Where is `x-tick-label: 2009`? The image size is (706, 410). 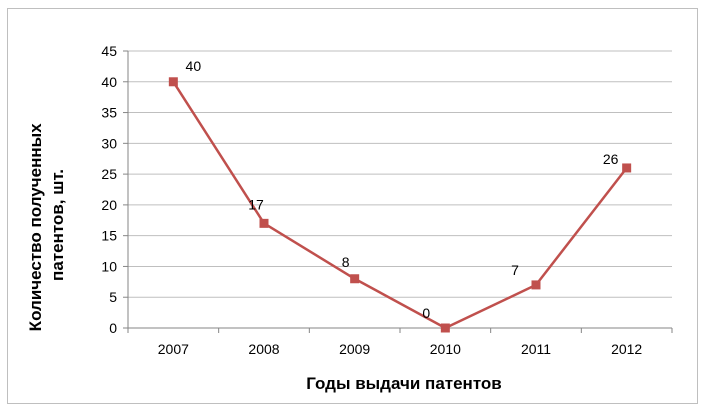 x-tick-label: 2009 is located at coordinates (354, 349).